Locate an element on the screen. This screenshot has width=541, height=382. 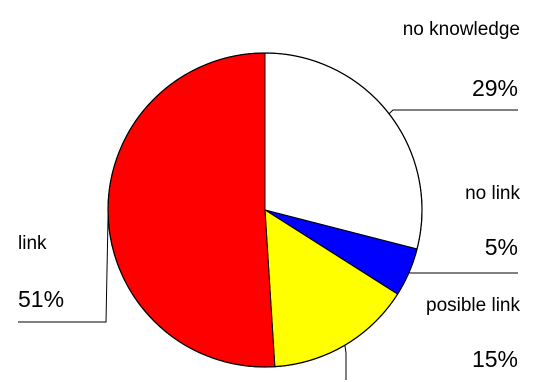
leader-line-link is located at coordinates (63, 268).